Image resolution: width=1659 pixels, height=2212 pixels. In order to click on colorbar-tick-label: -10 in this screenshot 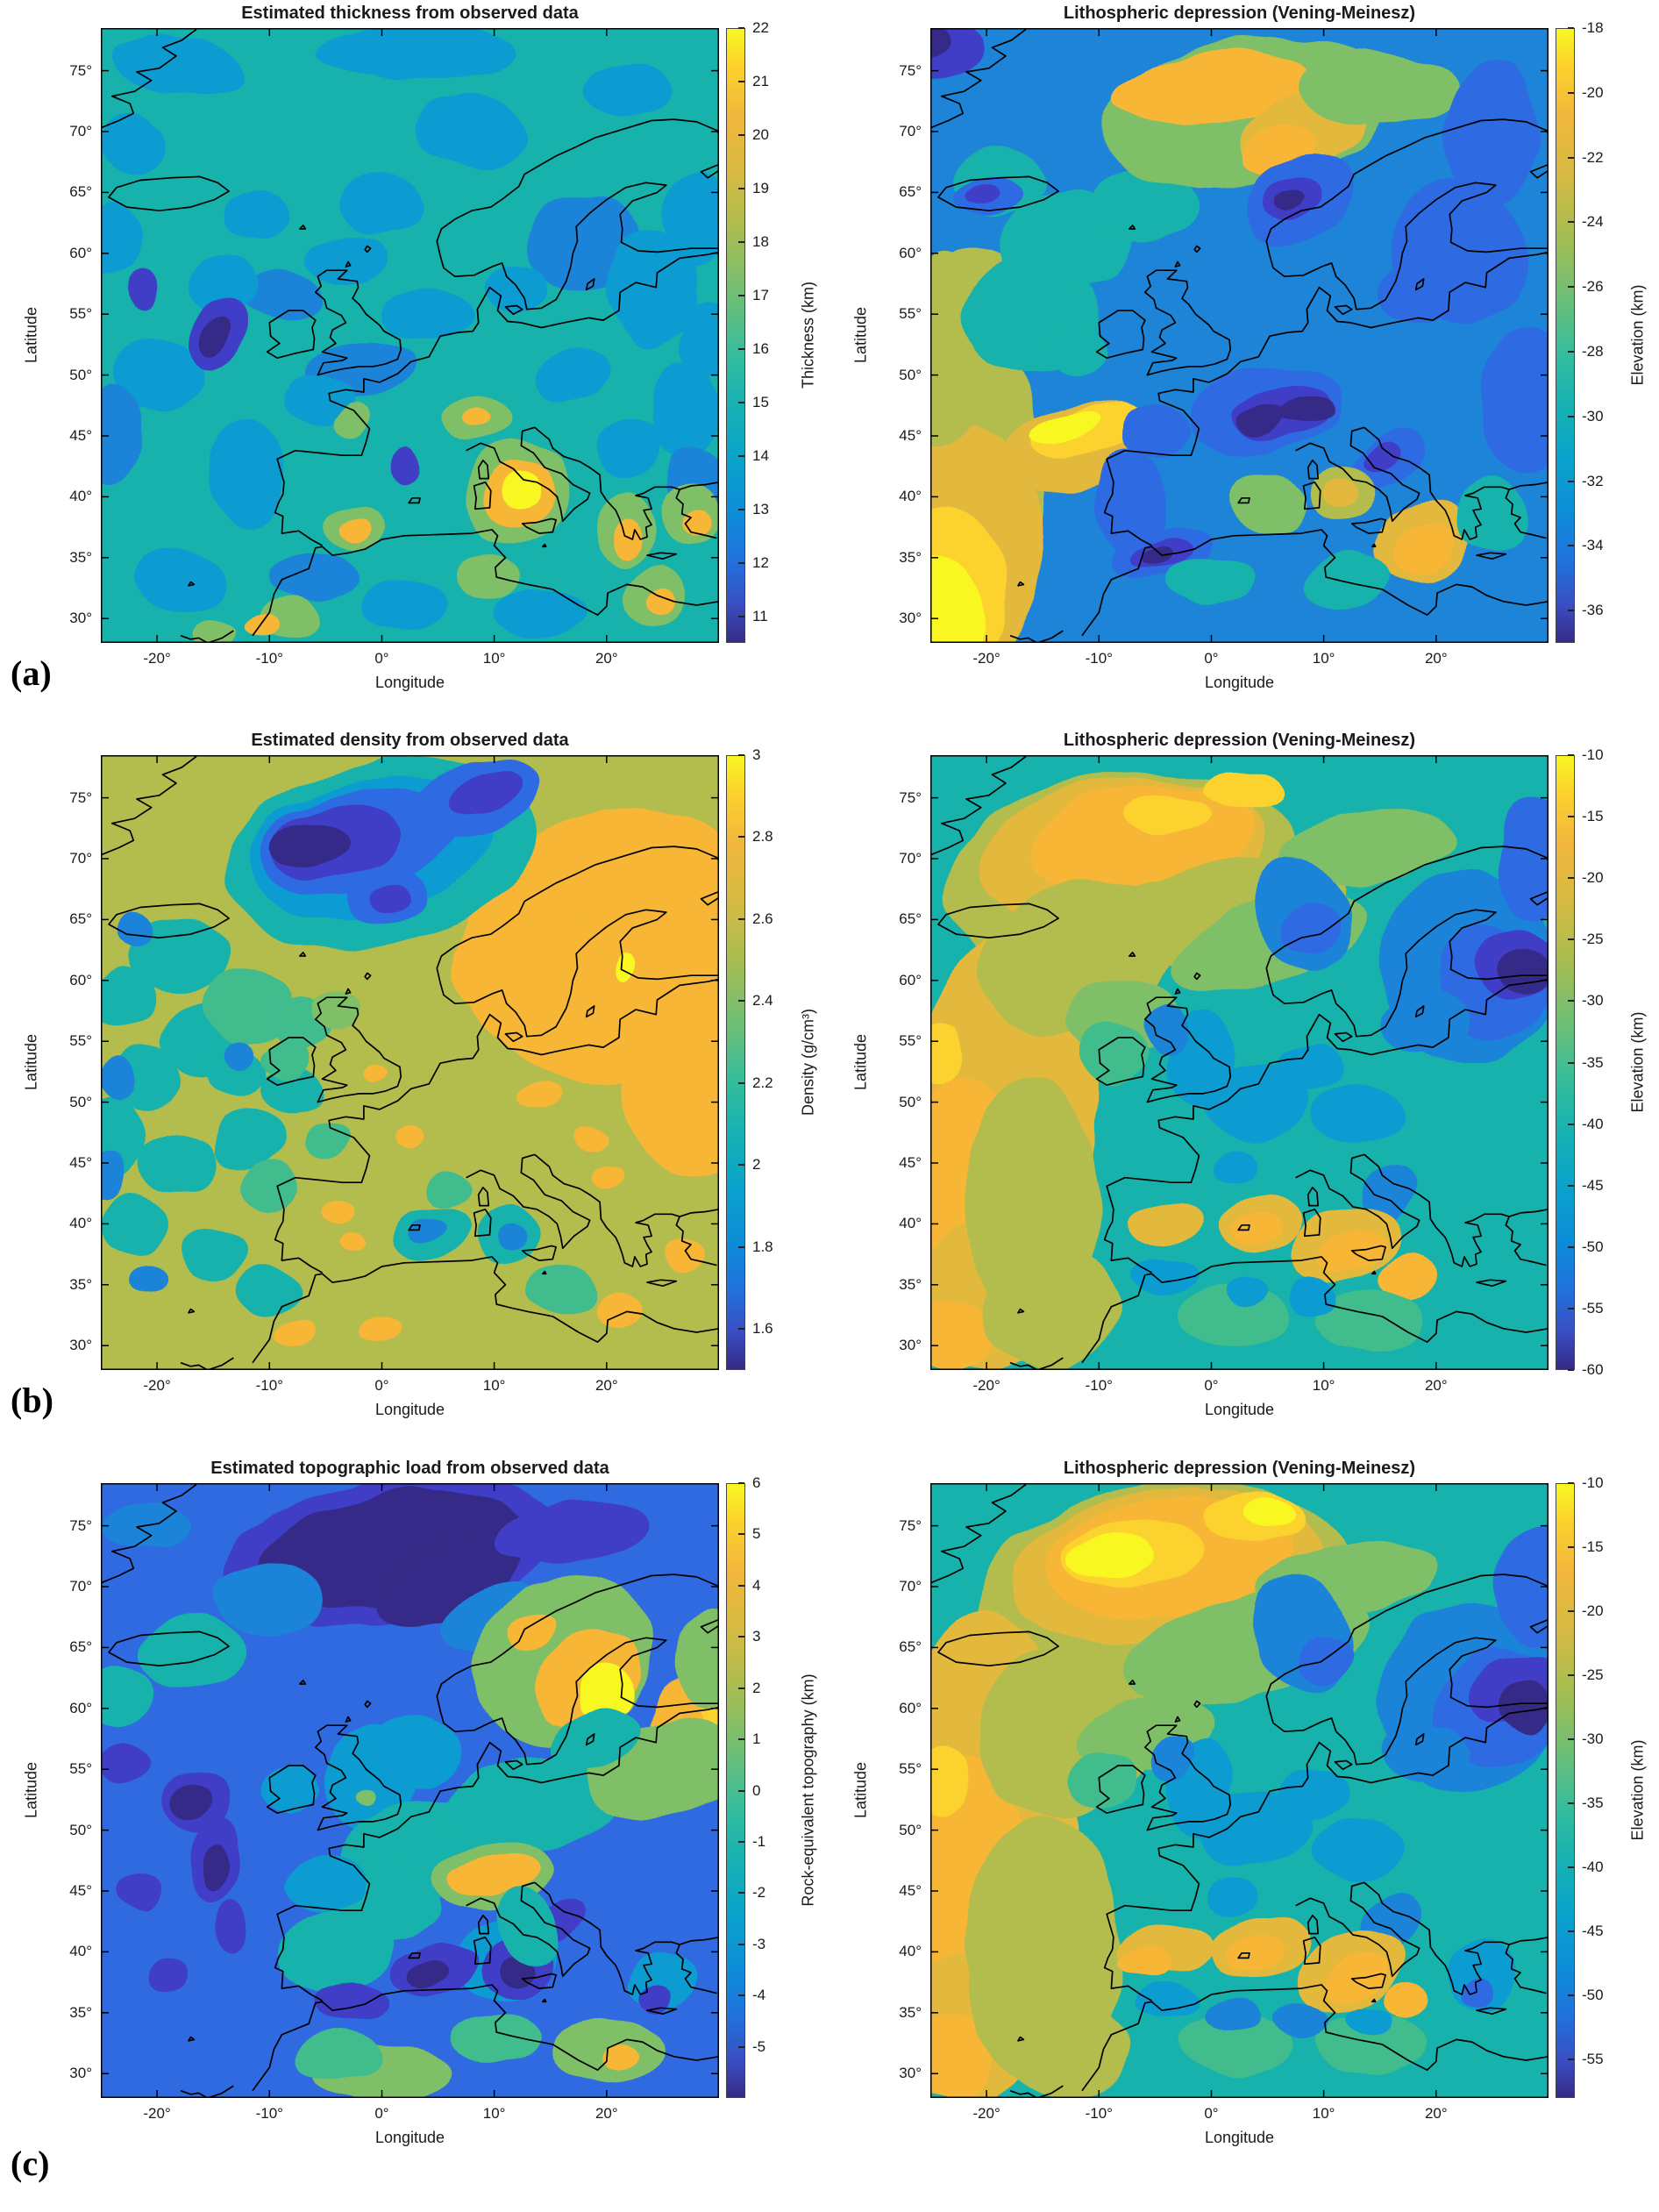, I will do `click(1593, 1482)`.